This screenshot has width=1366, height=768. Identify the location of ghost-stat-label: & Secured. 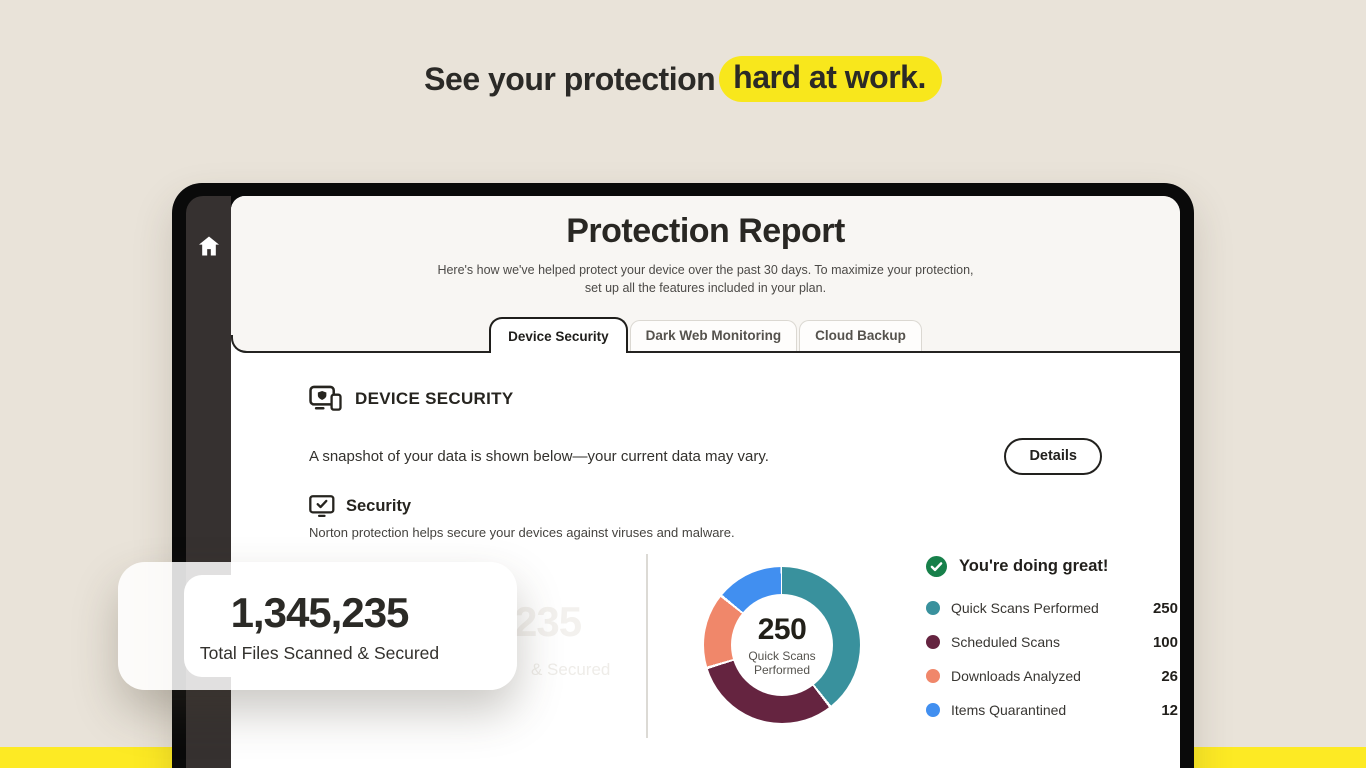
(571, 669).